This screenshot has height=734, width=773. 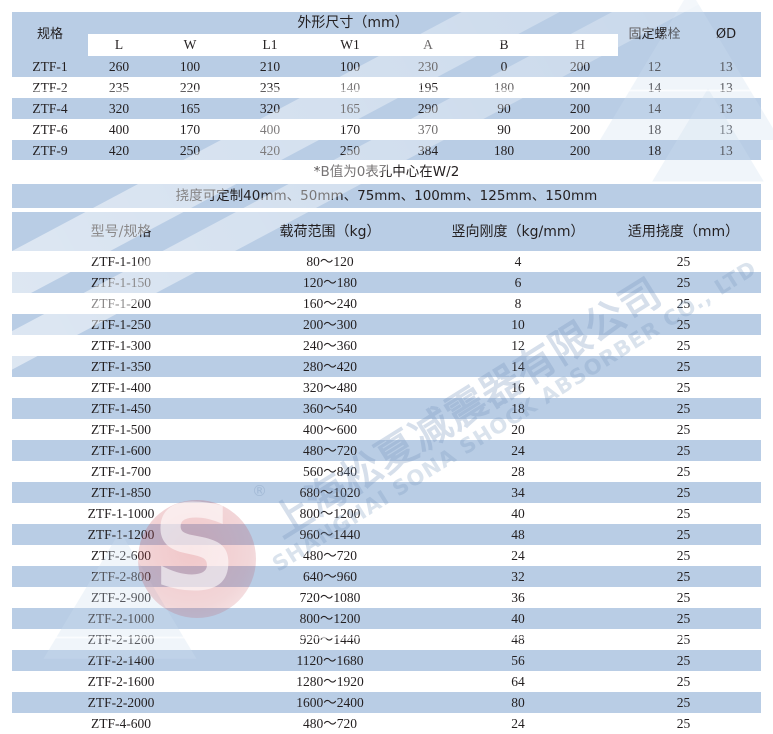 What do you see at coordinates (518, 660) in the screenshot?
I see `cell-stiffness: 56` at bounding box center [518, 660].